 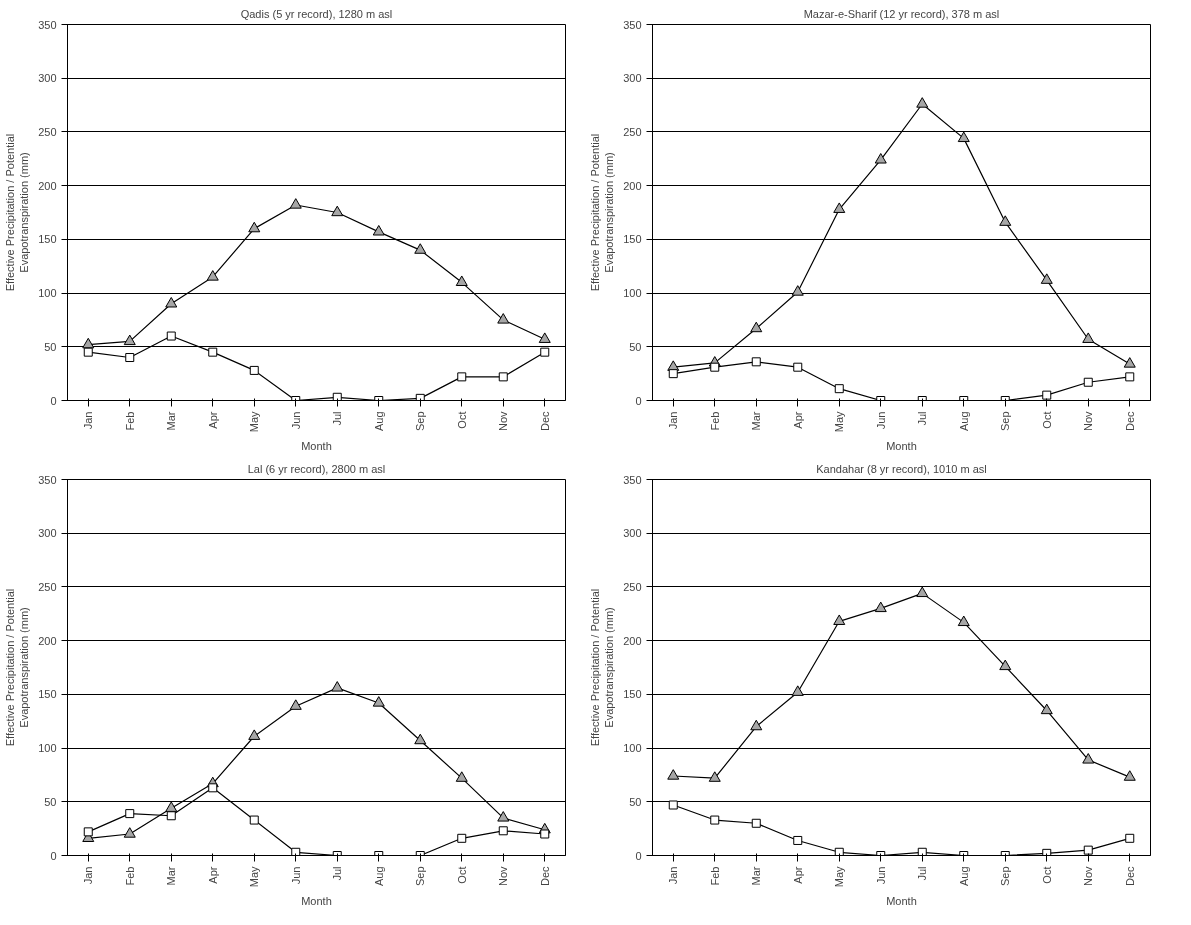 I want to click on chart-title: Kandahar (8 yr record), 1010 m asl, so click(x=901, y=468).